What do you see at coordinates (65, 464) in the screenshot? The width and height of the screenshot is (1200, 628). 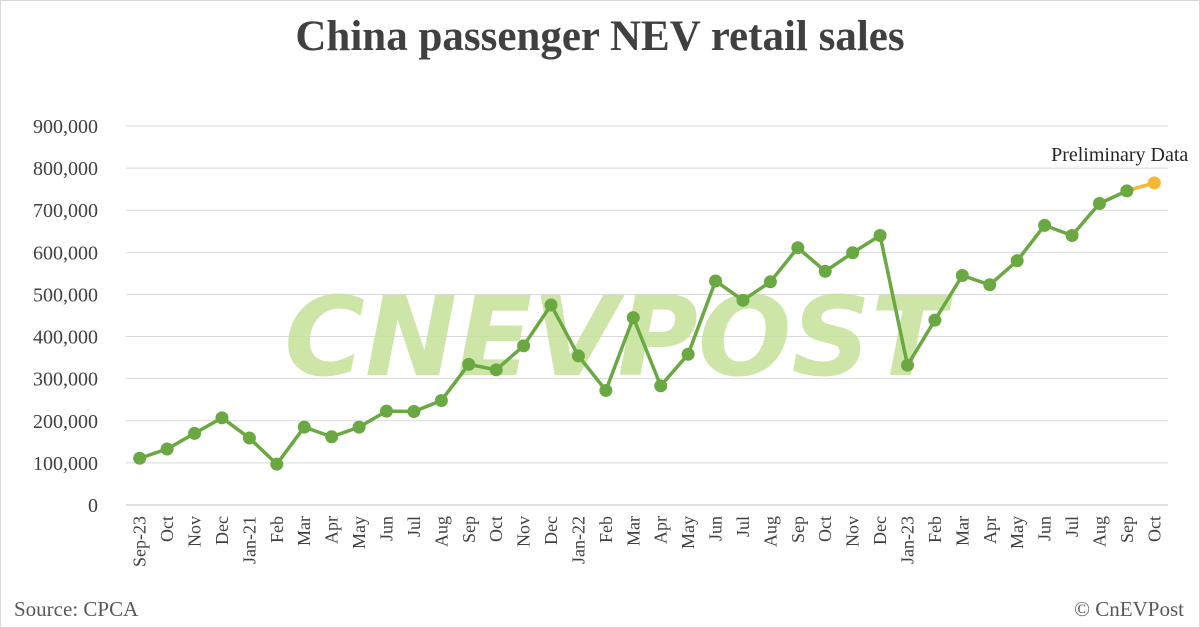 I see `y-tick-label: 100,000` at bounding box center [65, 464].